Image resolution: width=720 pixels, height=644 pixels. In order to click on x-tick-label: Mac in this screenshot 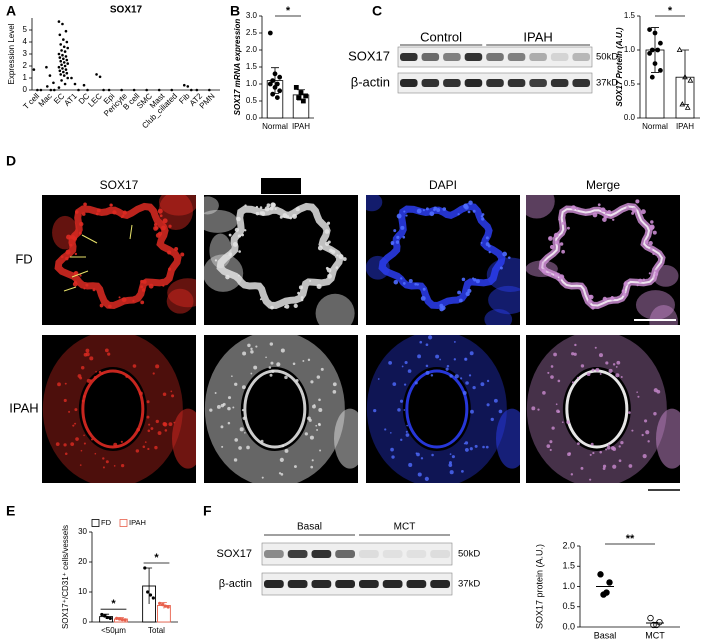, I will do `click(45, 100)`.